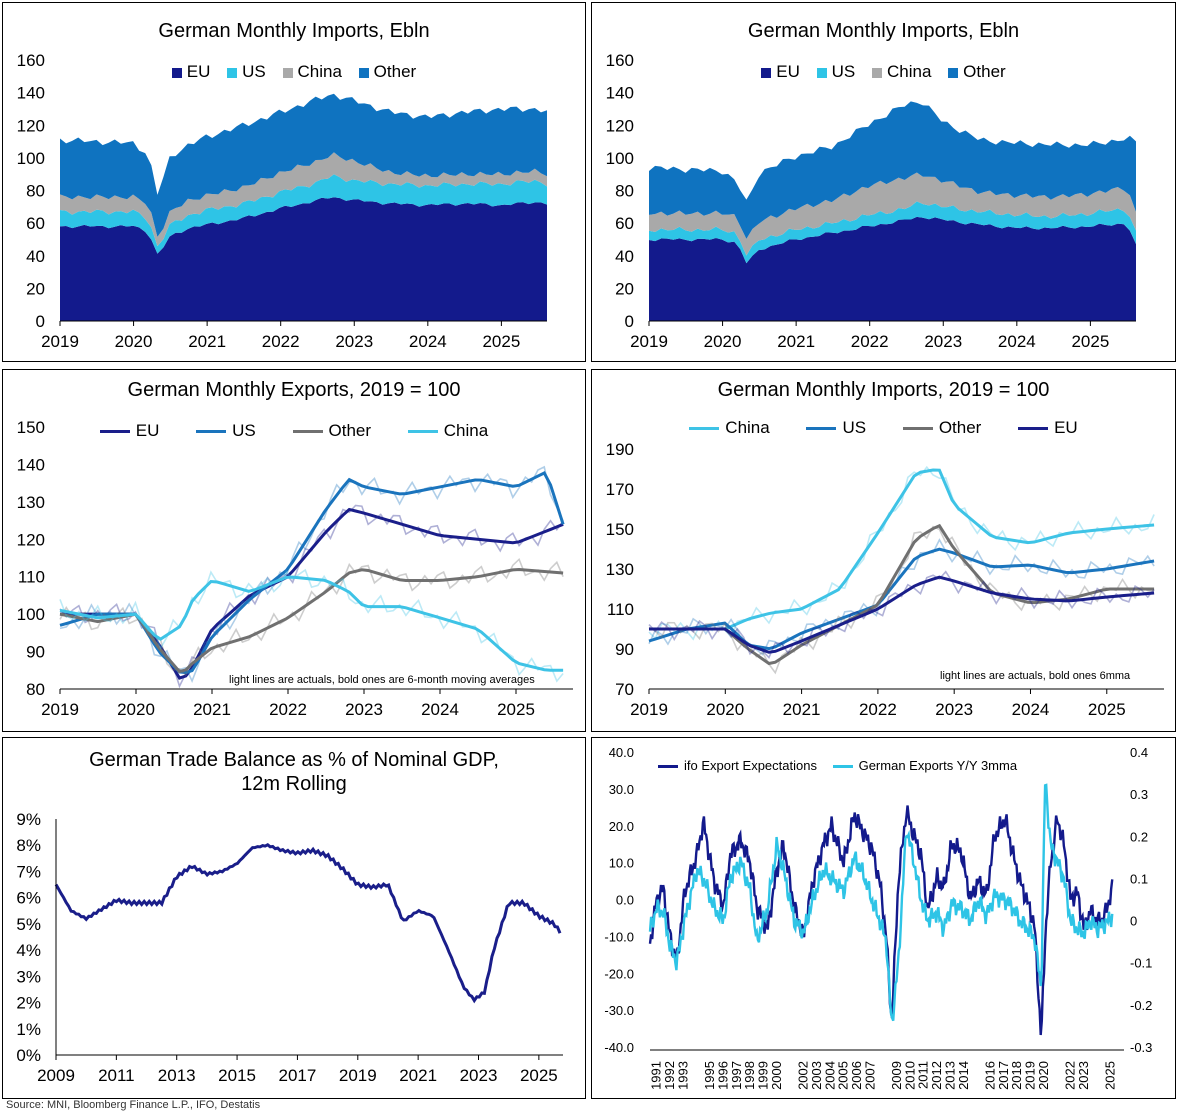 The image size is (1185, 1111). What do you see at coordinates (902, 614) in the screenshot?
I see `series-6mma-eu` at bounding box center [902, 614].